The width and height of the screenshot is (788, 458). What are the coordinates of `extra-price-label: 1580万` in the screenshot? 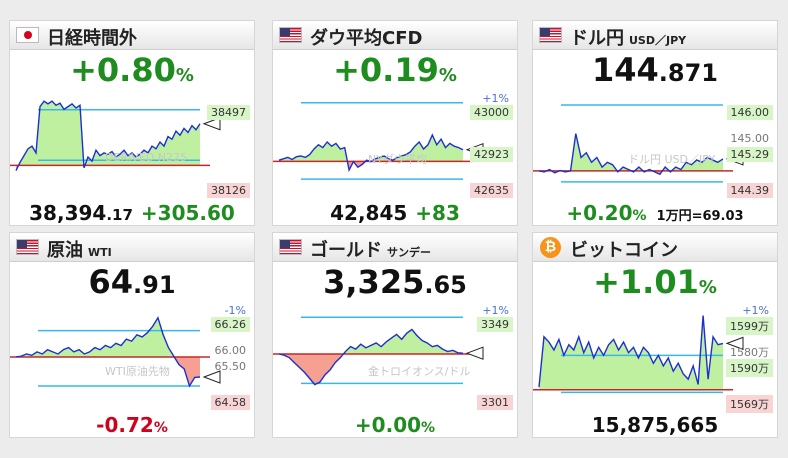 It's located at (749, 352).